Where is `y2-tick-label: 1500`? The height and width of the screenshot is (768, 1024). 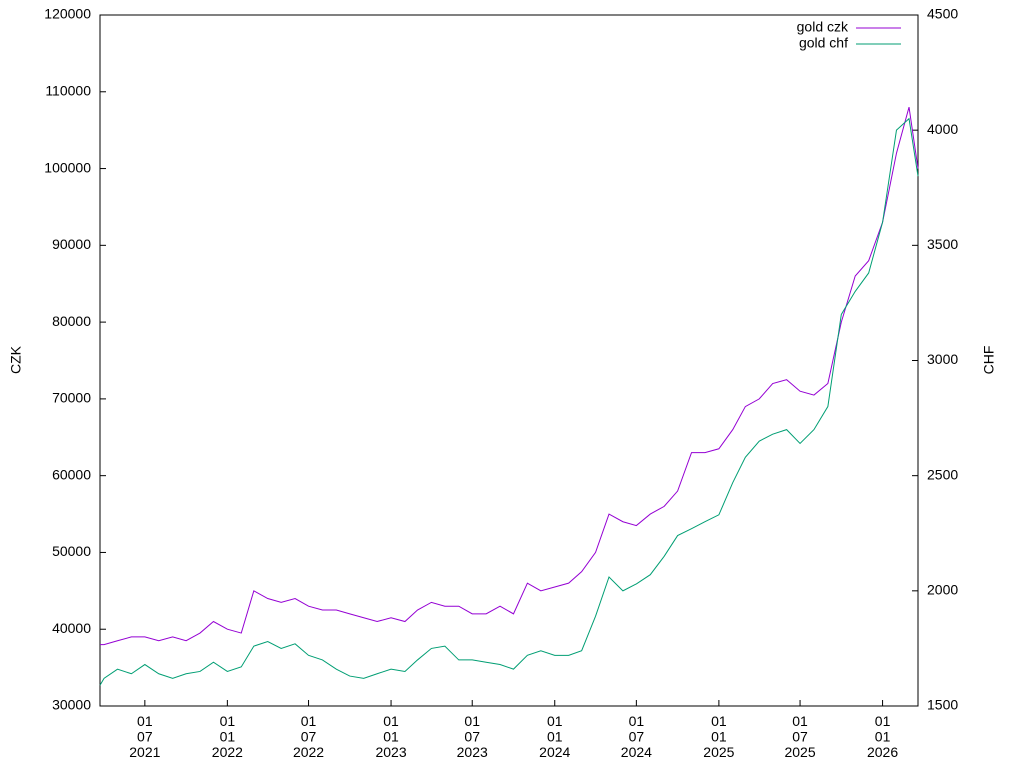
y2-tick-label: 1500 is located at coordinates (942, 705).